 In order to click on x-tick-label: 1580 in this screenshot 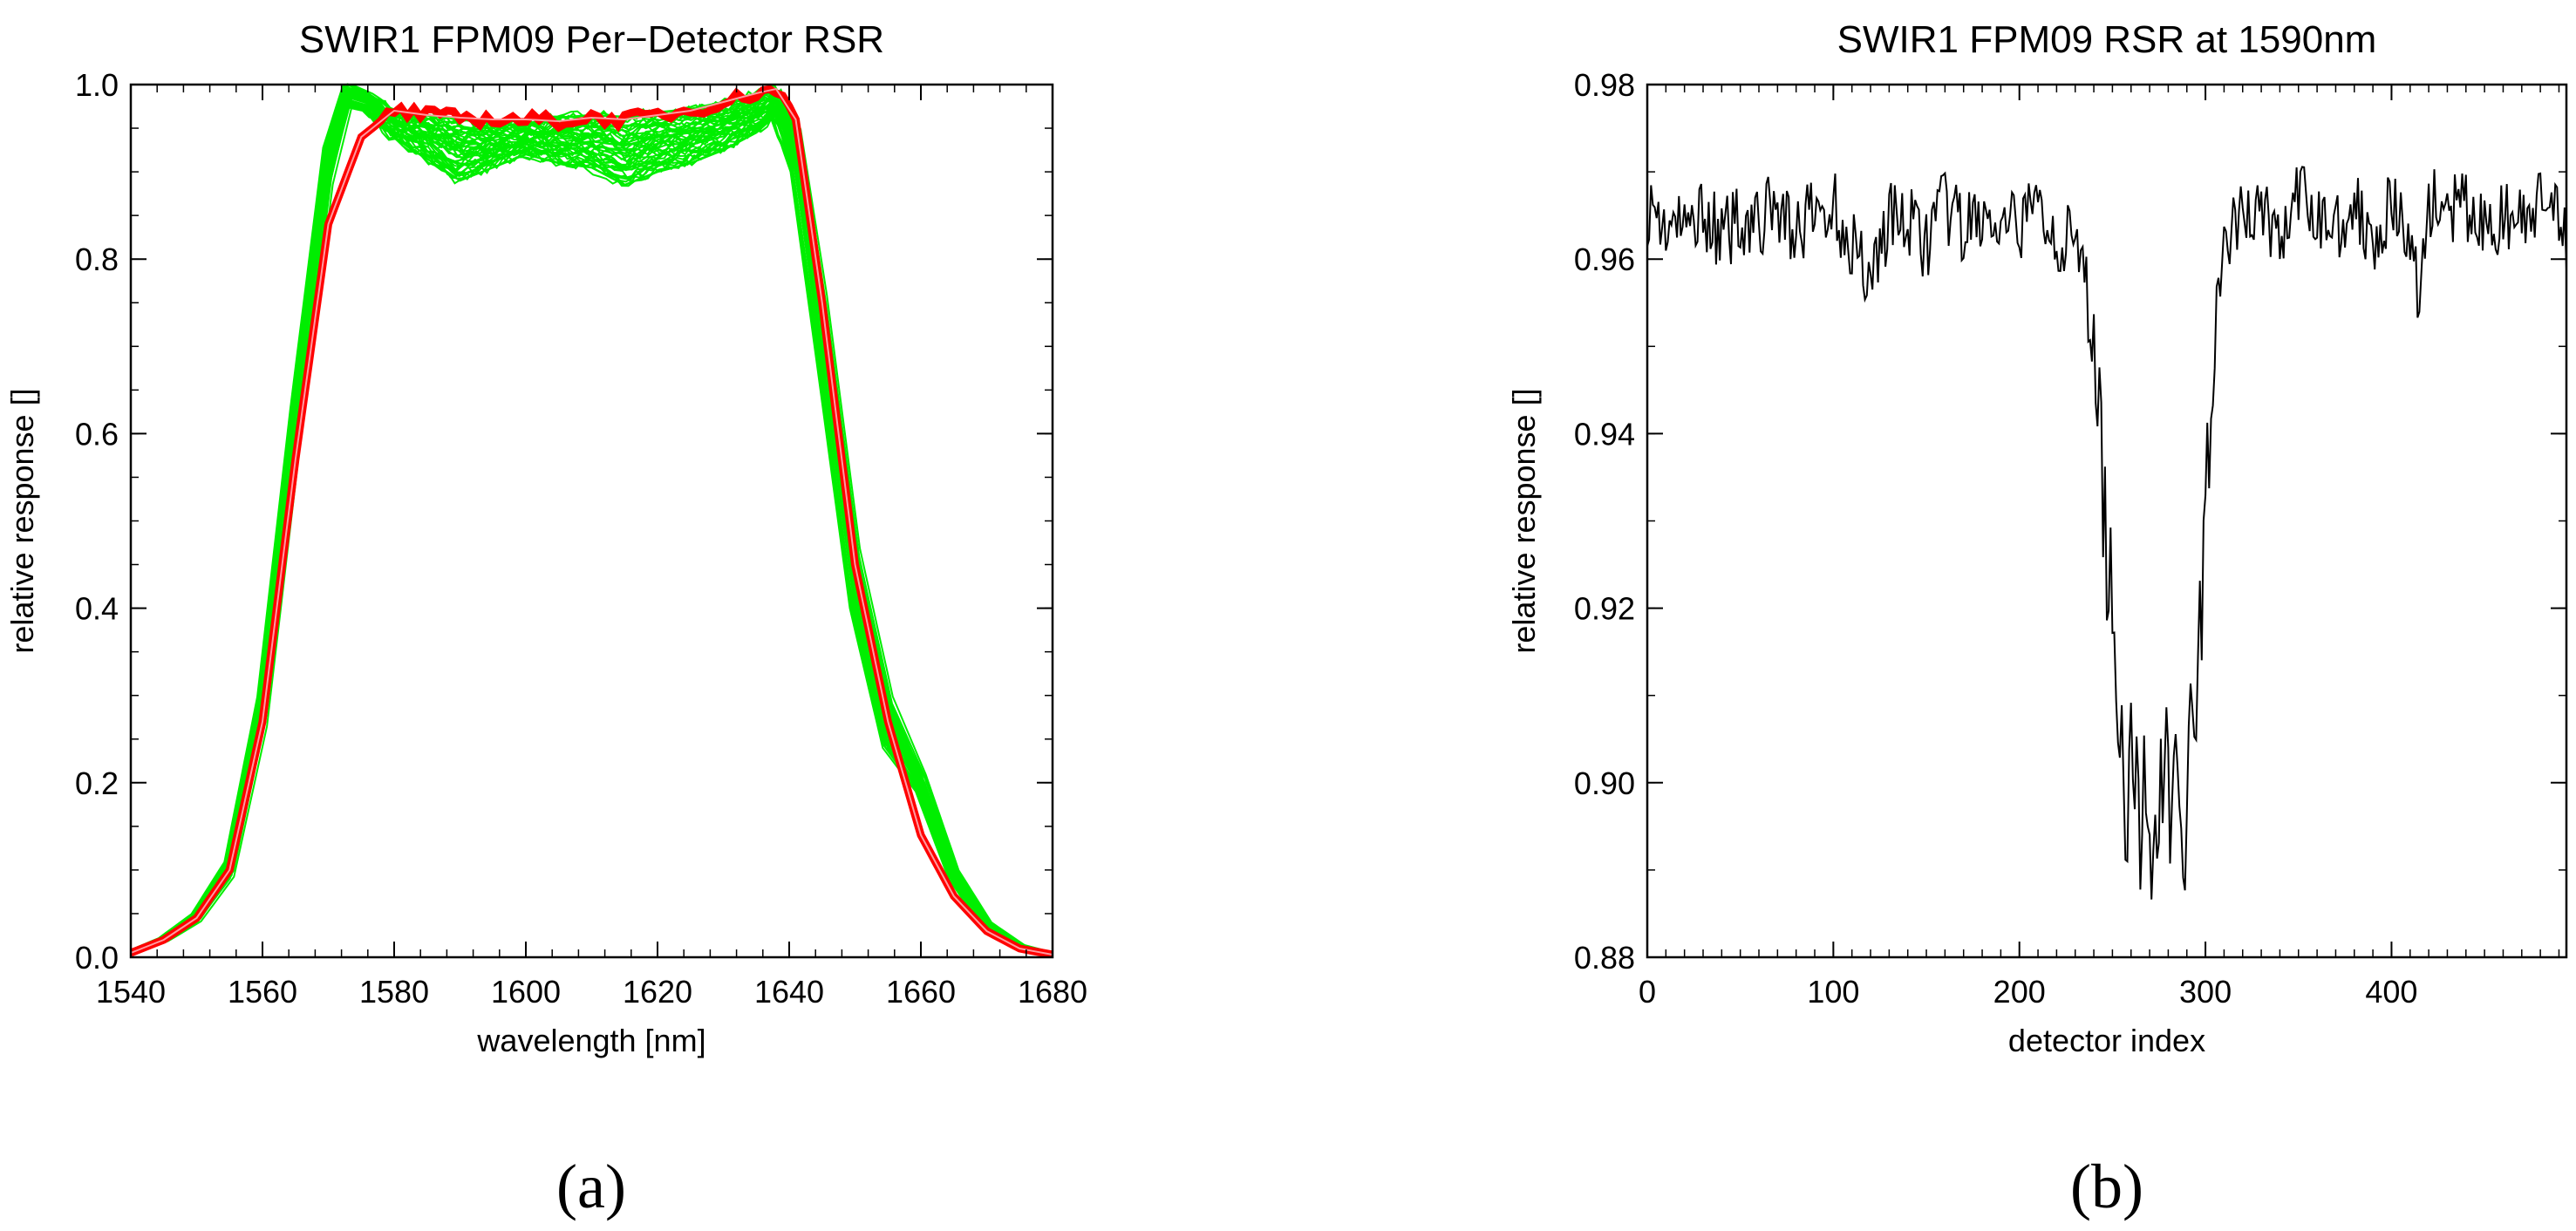, I will do `click(394, 992)`.